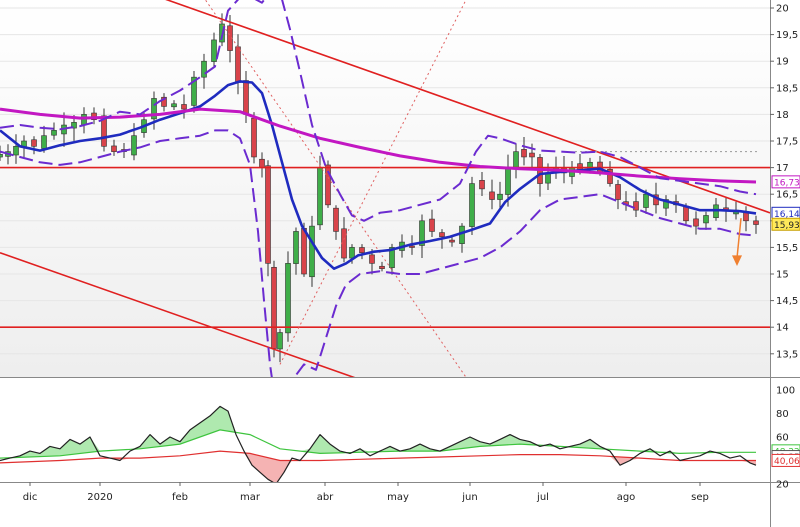  Describe the element at coordinates (782, 9) in the screenshot. I see `y-tick-label: 20` at that location.